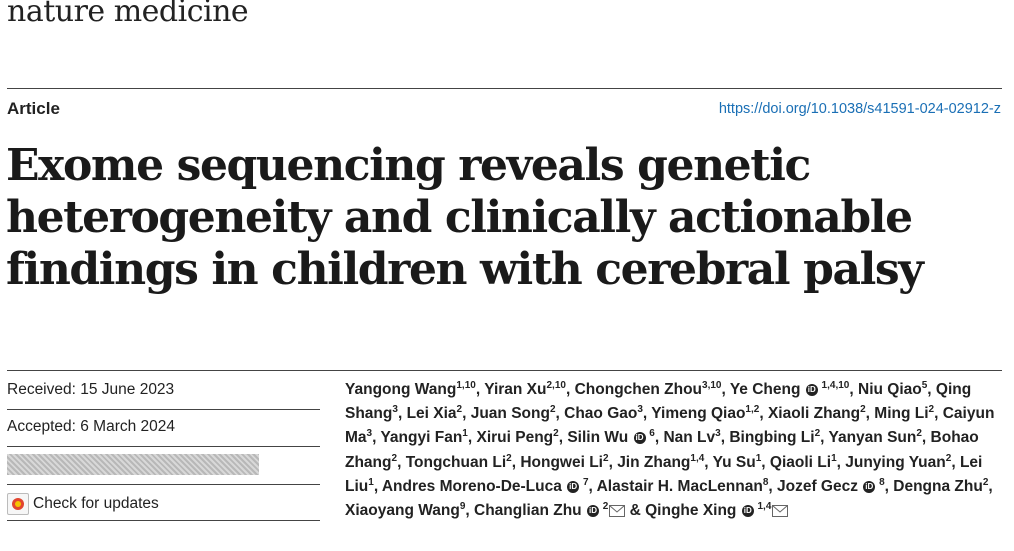  I want to click on author-name: Jin Zhang, so click(654, 462).